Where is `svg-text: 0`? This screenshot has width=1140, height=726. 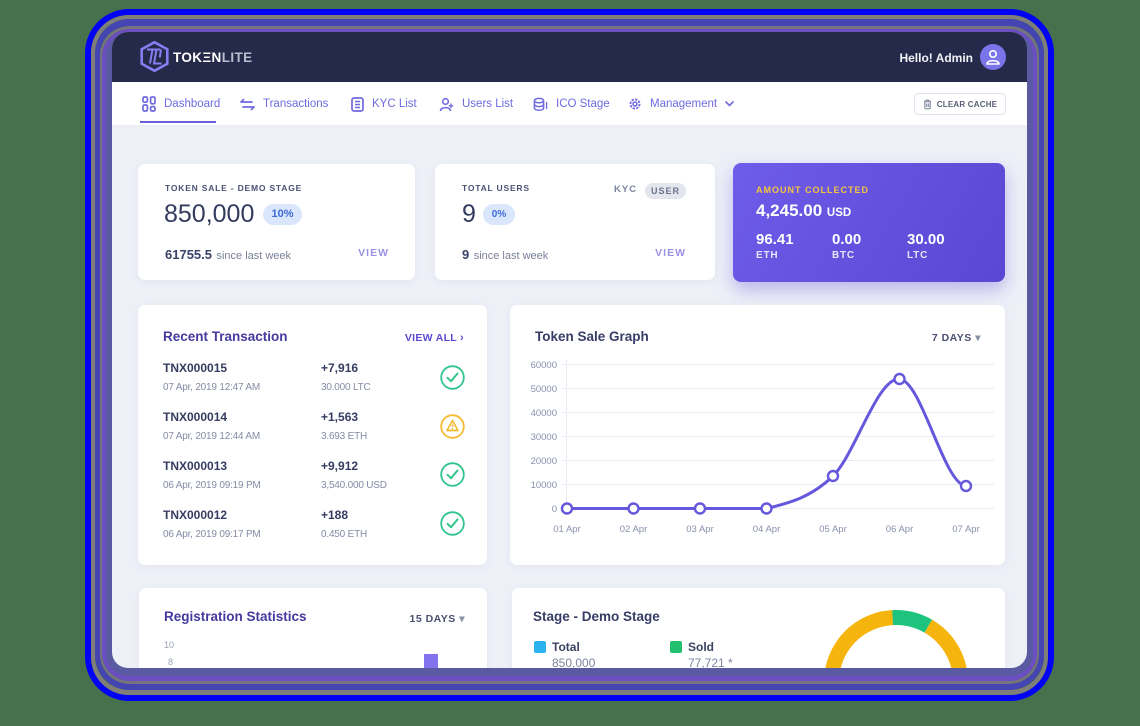 svg-text: 0 is located at coordinates (554, 509).